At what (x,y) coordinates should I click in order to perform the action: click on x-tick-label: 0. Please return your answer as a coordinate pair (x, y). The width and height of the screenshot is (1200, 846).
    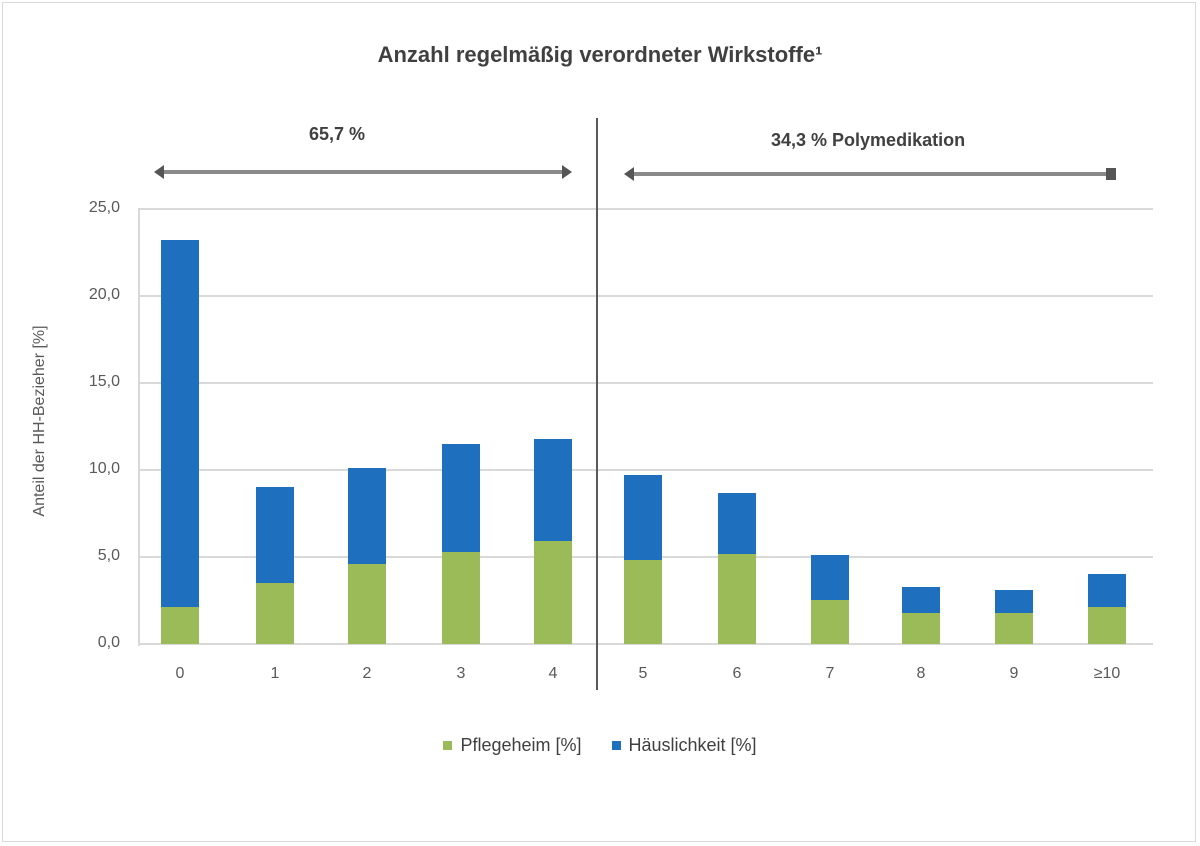
    Looking at the image, I should click on (180, 673).